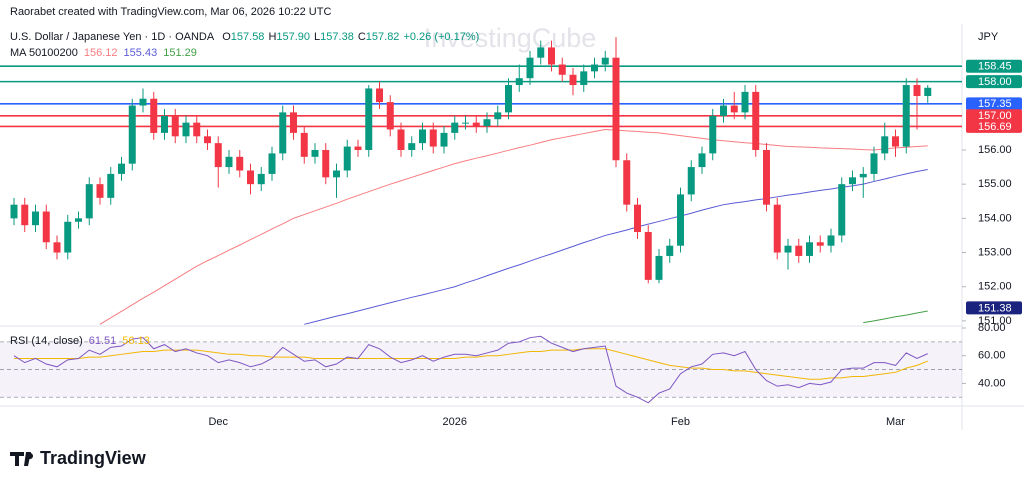 The height and width of the screenshot is (484, 1024). What do you see at coordinates (995, 218) in the screenshot?
I see `y-tick-label: 154.00` at bounding box center [995, 218].